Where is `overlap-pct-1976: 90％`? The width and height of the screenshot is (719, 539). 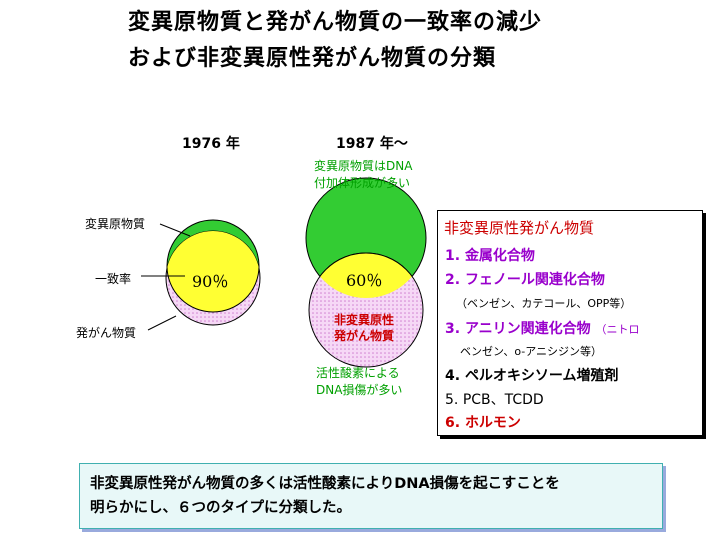
overlap-pct-1976: 90％ is located at coordinates (210, 281).